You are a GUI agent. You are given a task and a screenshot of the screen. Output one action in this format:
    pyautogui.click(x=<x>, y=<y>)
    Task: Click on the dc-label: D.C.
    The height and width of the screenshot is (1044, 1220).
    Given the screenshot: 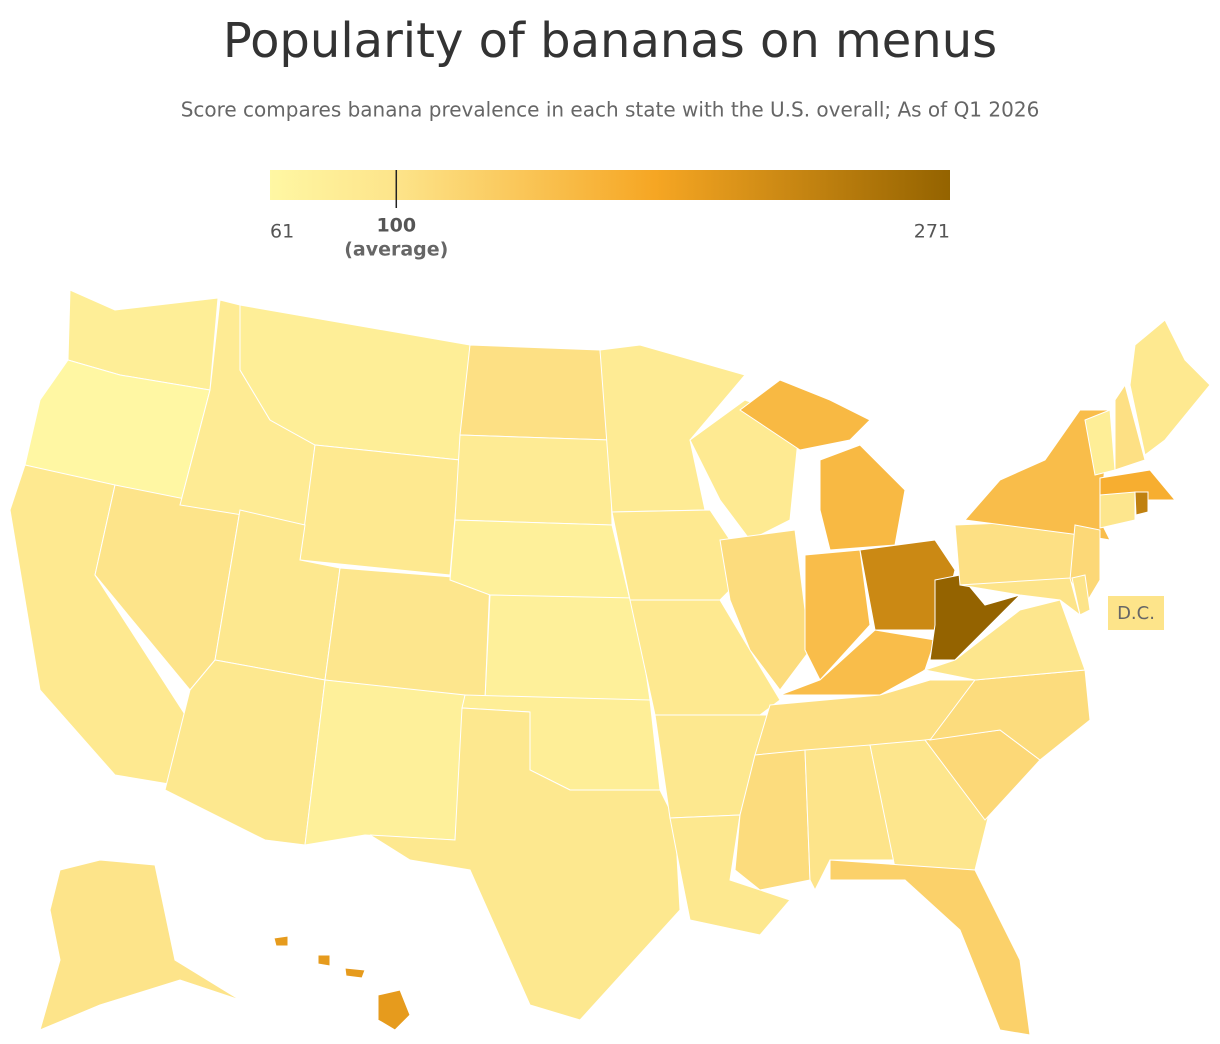 What is the action you would take?
    pyautogui.click(x=1136, y=613)
    